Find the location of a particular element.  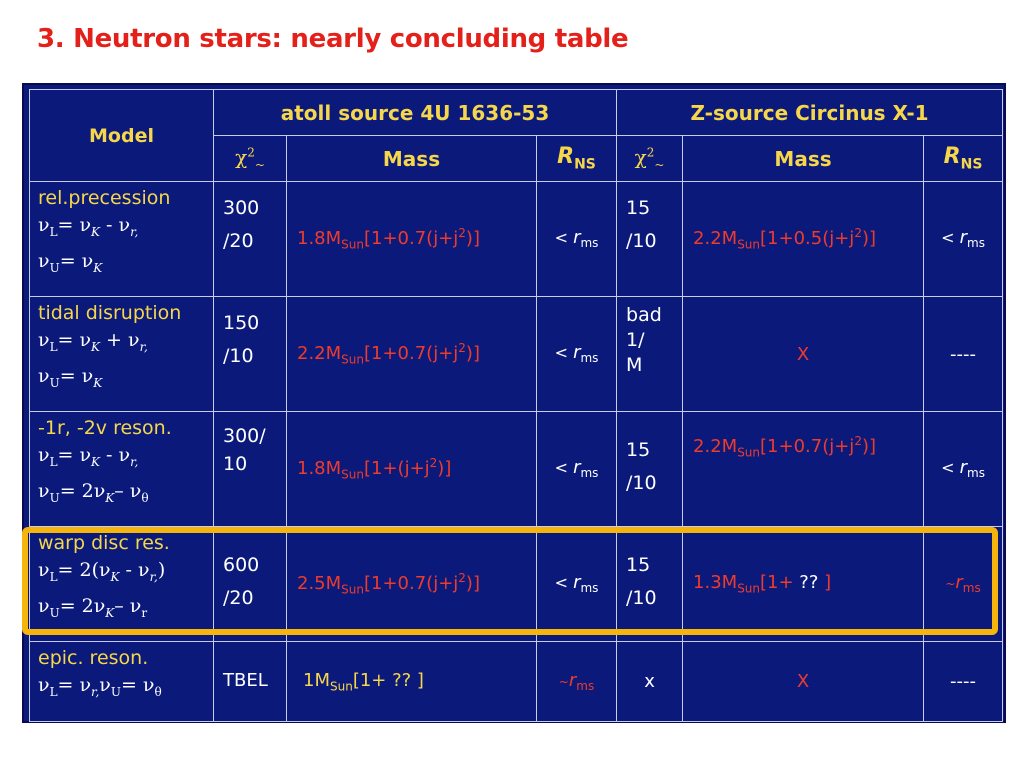

chi-line: /10 is located at coordinates (641, 241).